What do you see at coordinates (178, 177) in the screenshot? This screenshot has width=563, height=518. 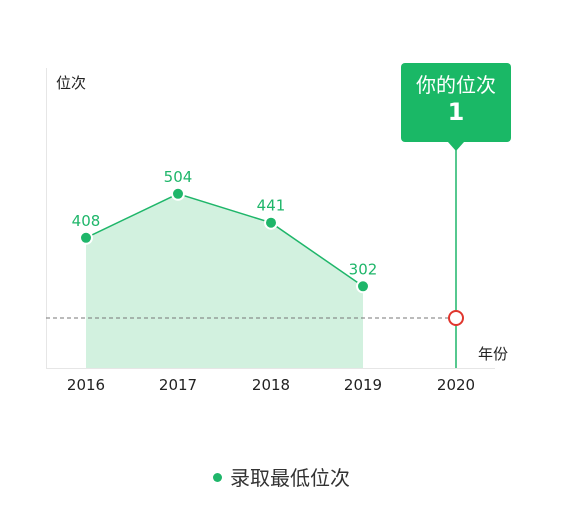 I see `data-label-2017: 504` at bounding box center [178, 177].